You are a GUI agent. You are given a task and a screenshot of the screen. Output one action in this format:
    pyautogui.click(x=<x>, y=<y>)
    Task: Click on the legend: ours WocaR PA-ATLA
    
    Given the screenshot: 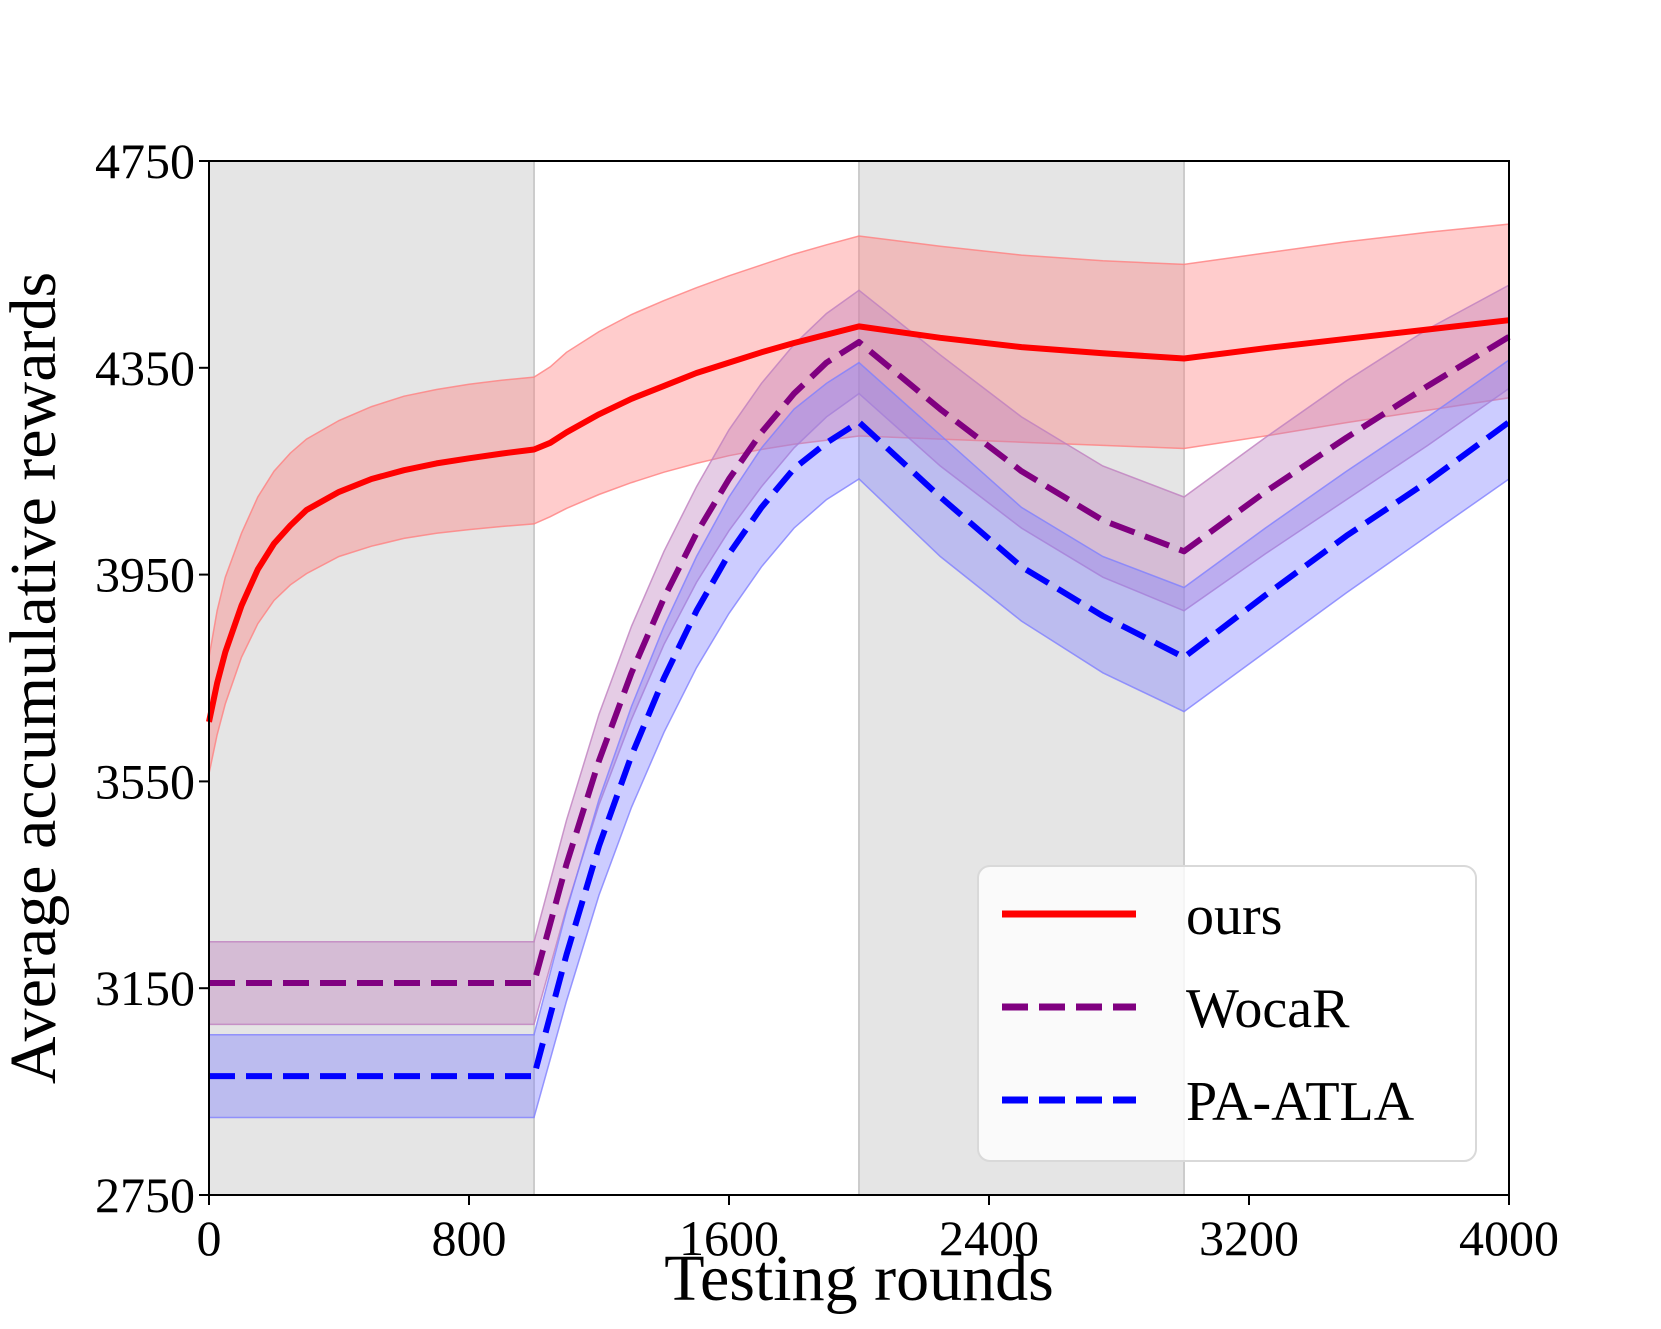 What is the action you would take?
    pyautogui.click(x=1227, y=1013)
    